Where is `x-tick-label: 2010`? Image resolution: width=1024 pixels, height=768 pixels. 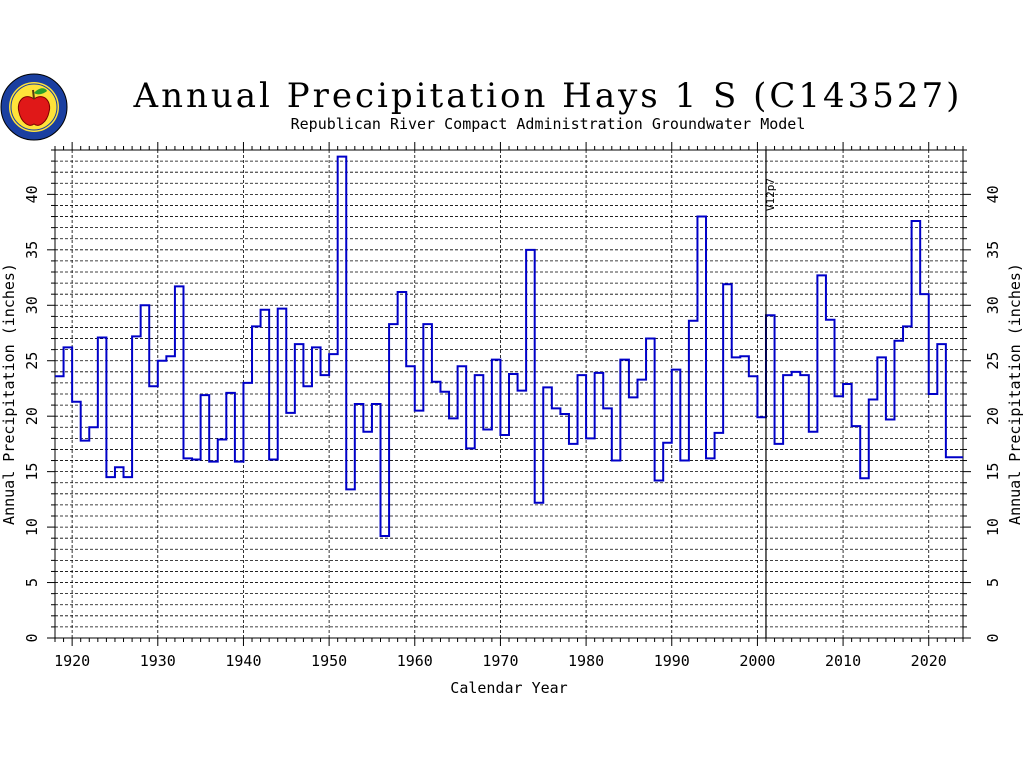 x-tick-label: 2010 is located at coordinates (843, 661).